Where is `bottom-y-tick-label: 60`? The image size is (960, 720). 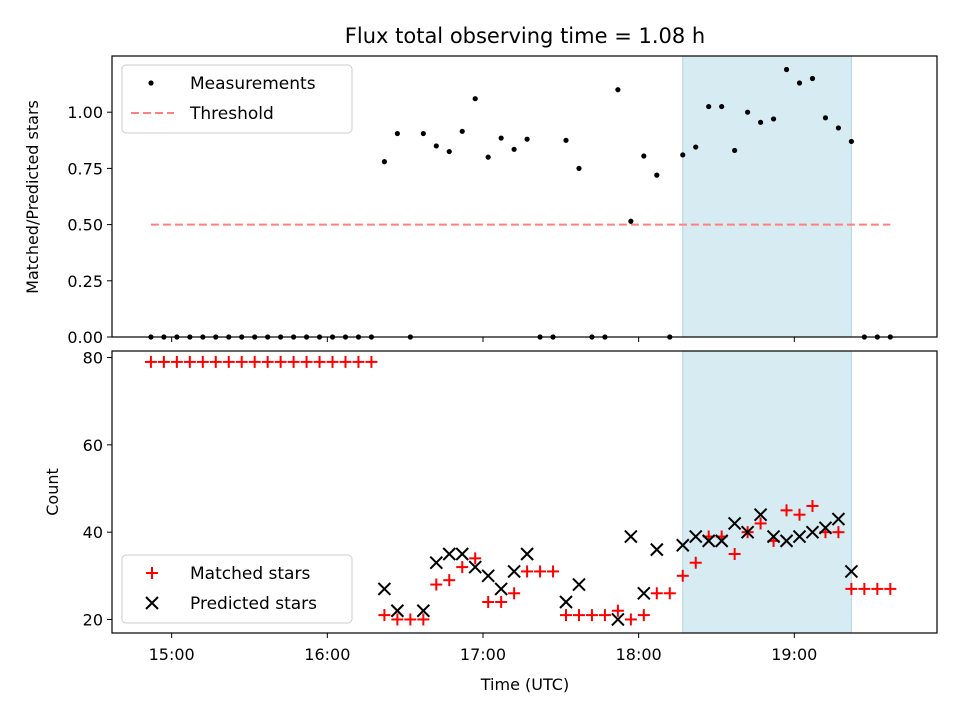
bottom-y-tick-label: 60 is located at coordinates (93, 445).